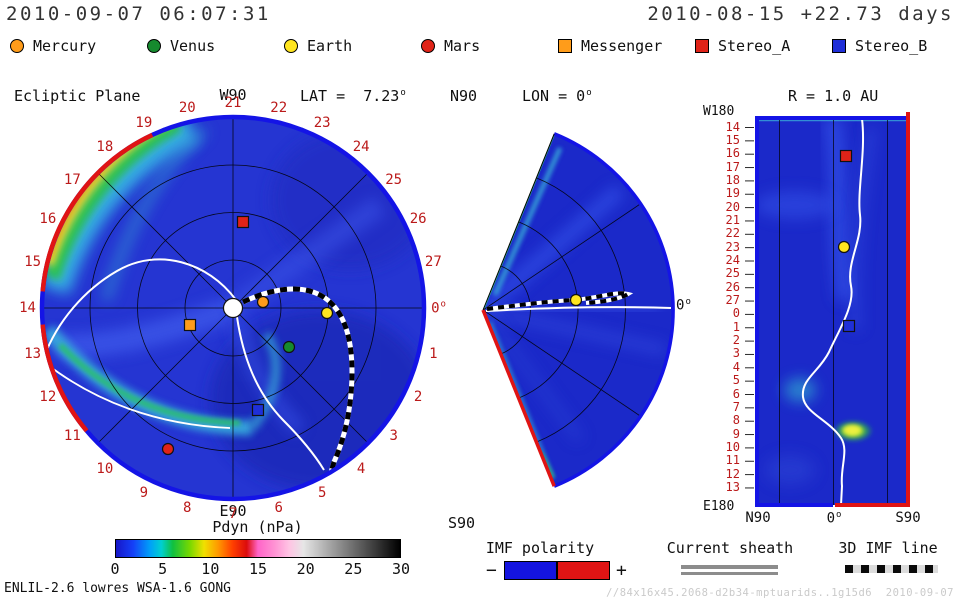 This screenshot has width=960, height=600. I want to click on imf-line-sample, so click(891, 569).